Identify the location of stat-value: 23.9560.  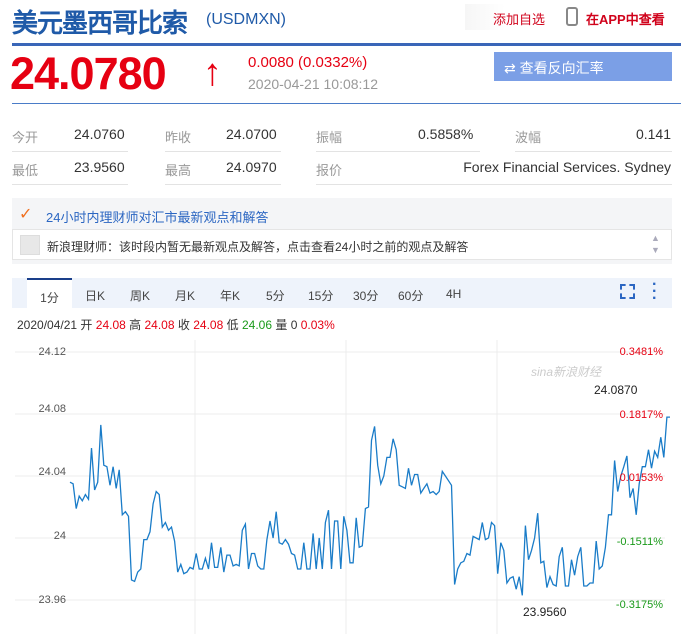
(99, 167).